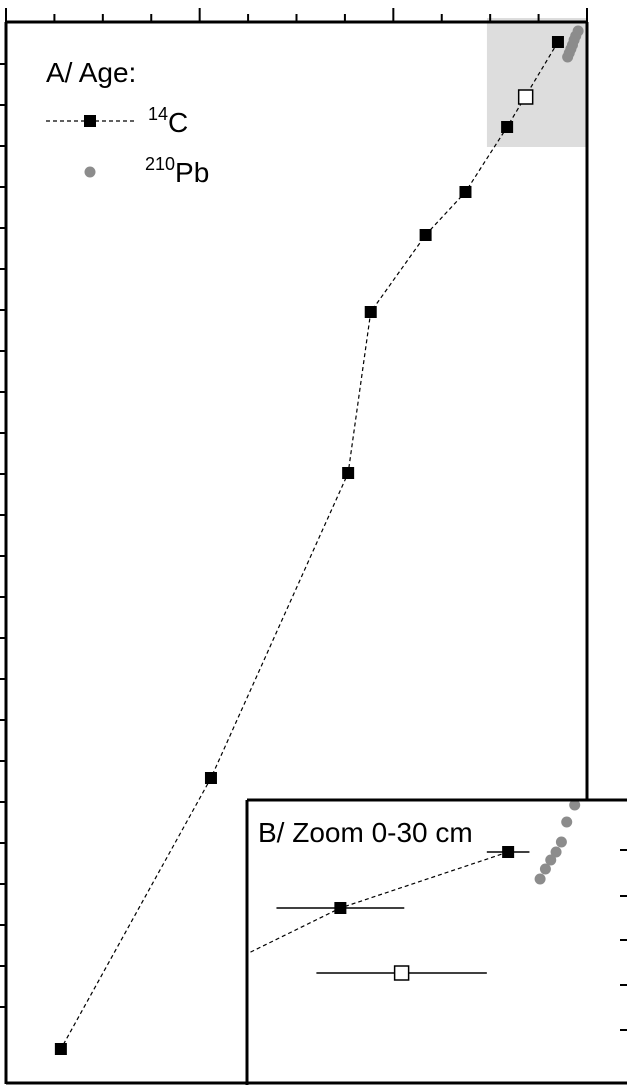 The height and width of the screenshot is (1085, 627). What do you see at coordinates (90, 172) in the screenshot?
I see `legend-210pb-marker` at bounding box center [90, 172].